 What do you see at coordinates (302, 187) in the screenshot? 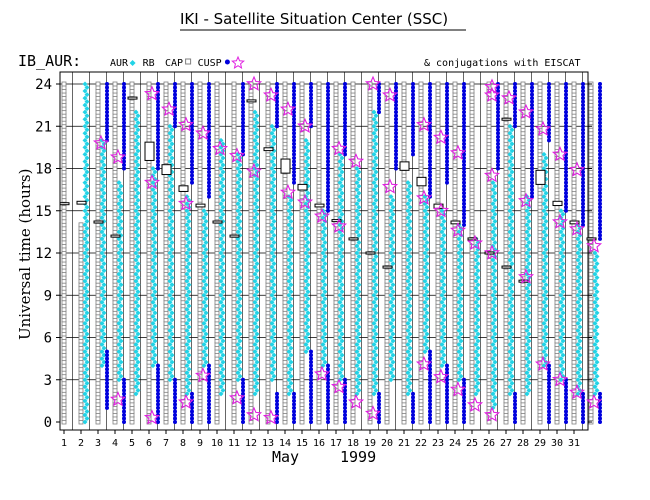
I see `rb-boundary` at bounding box center [302, 187].